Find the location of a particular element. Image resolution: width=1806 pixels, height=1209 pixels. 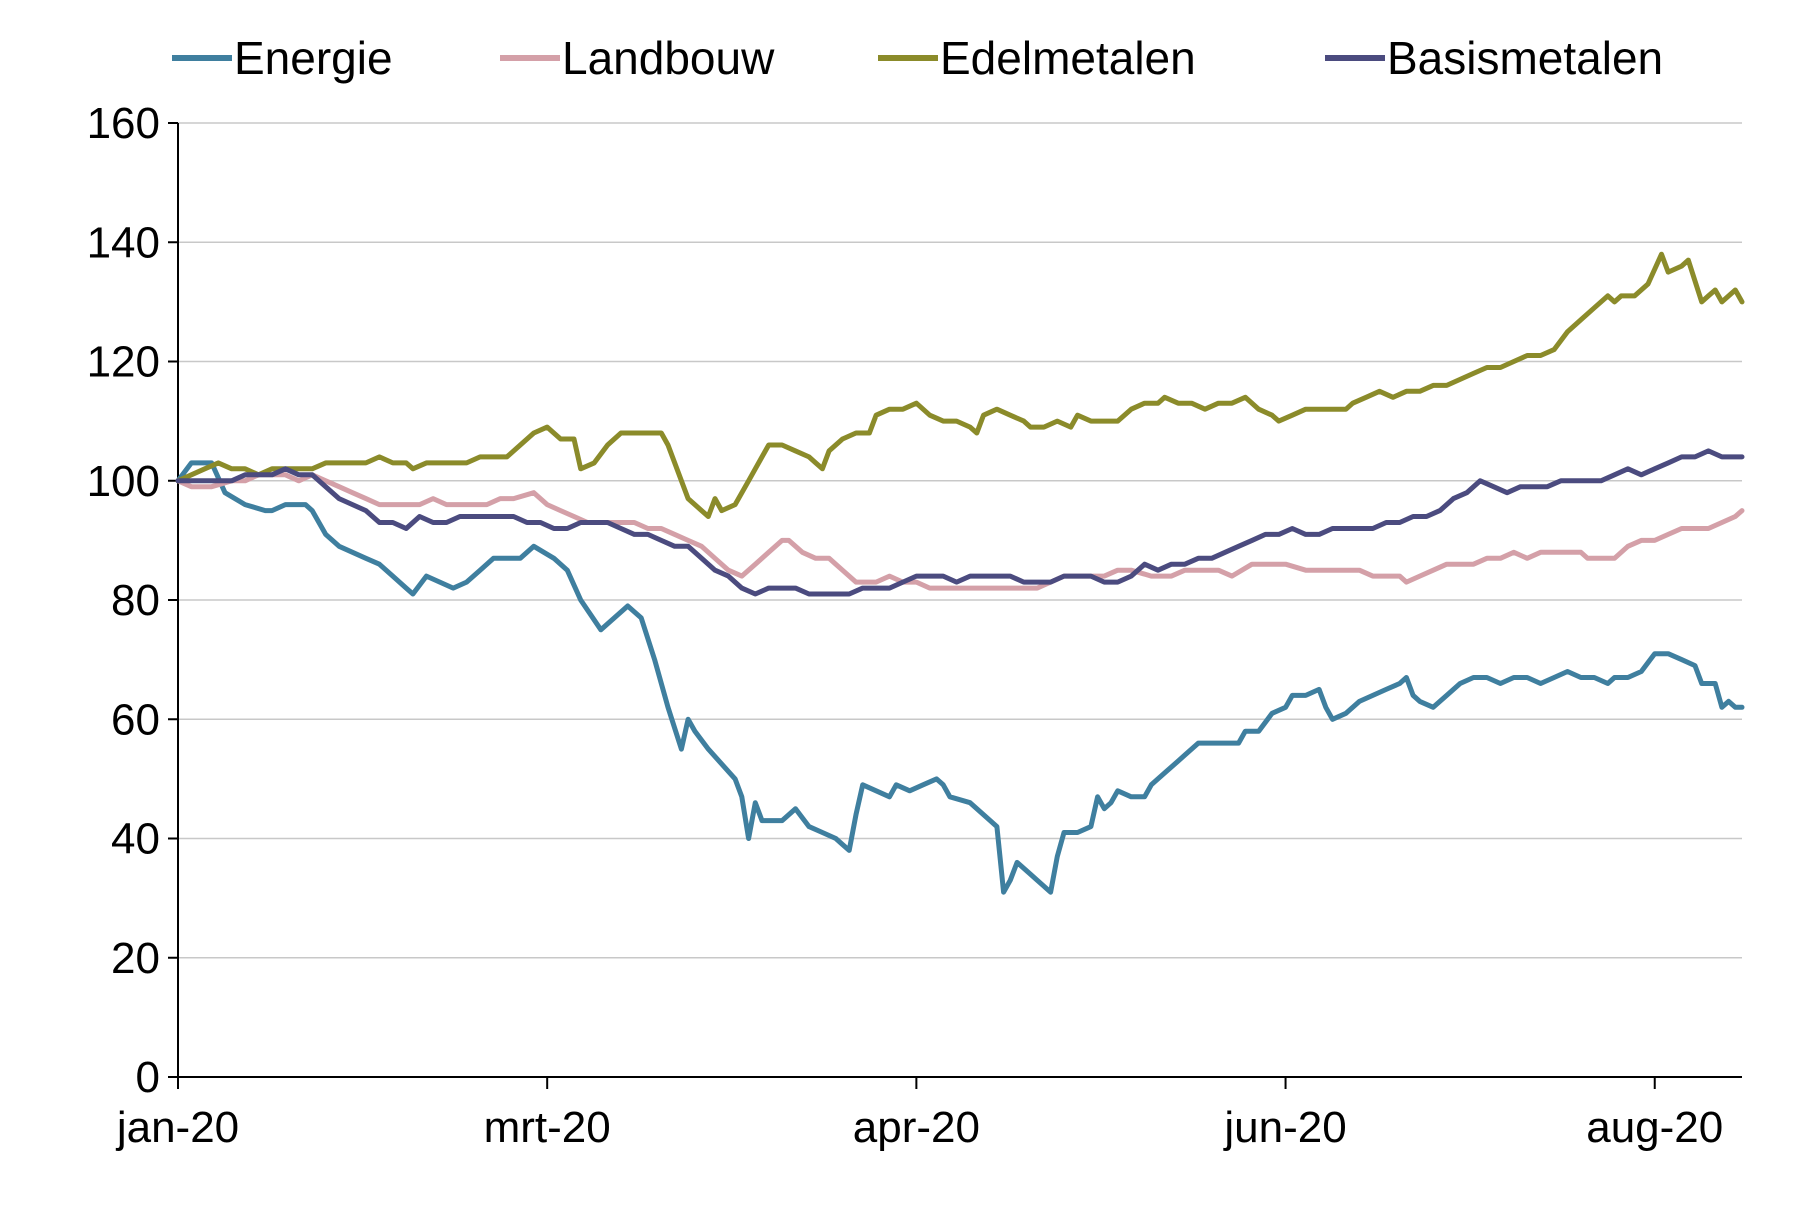

y-tick-label: 0 is located at coordinates (148, 1077).